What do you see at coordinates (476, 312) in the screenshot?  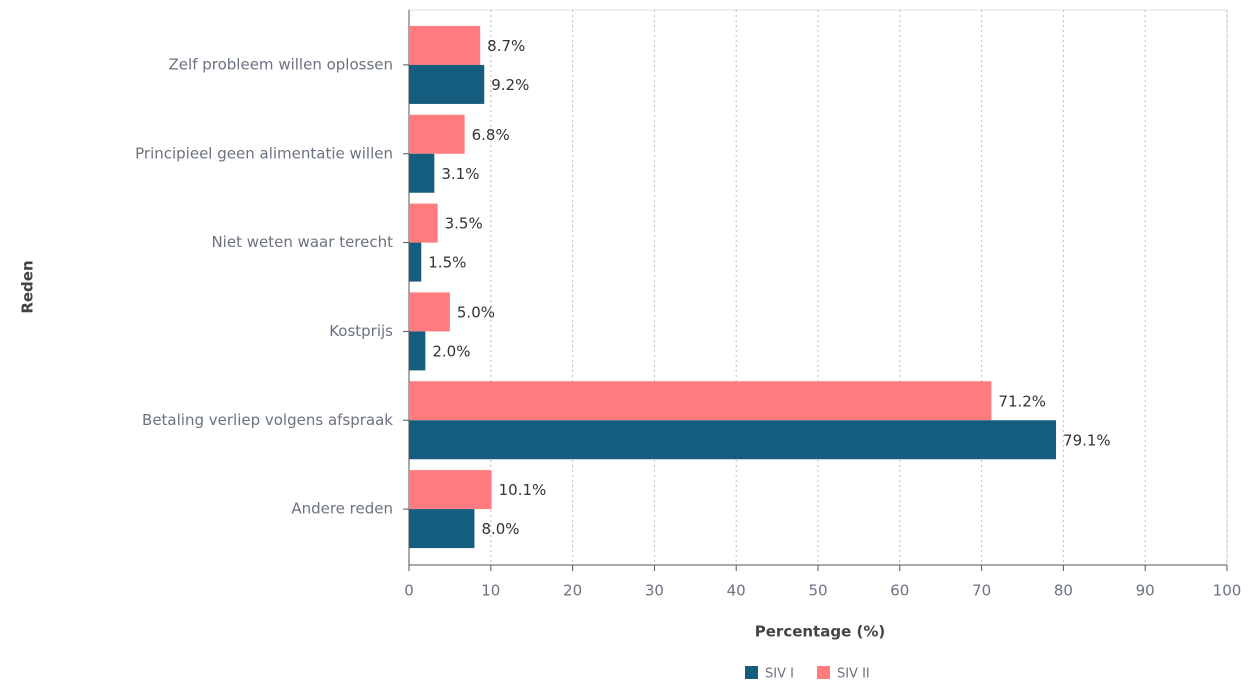 I see `value-label: 5.0%` at bounding box center [476, 312].